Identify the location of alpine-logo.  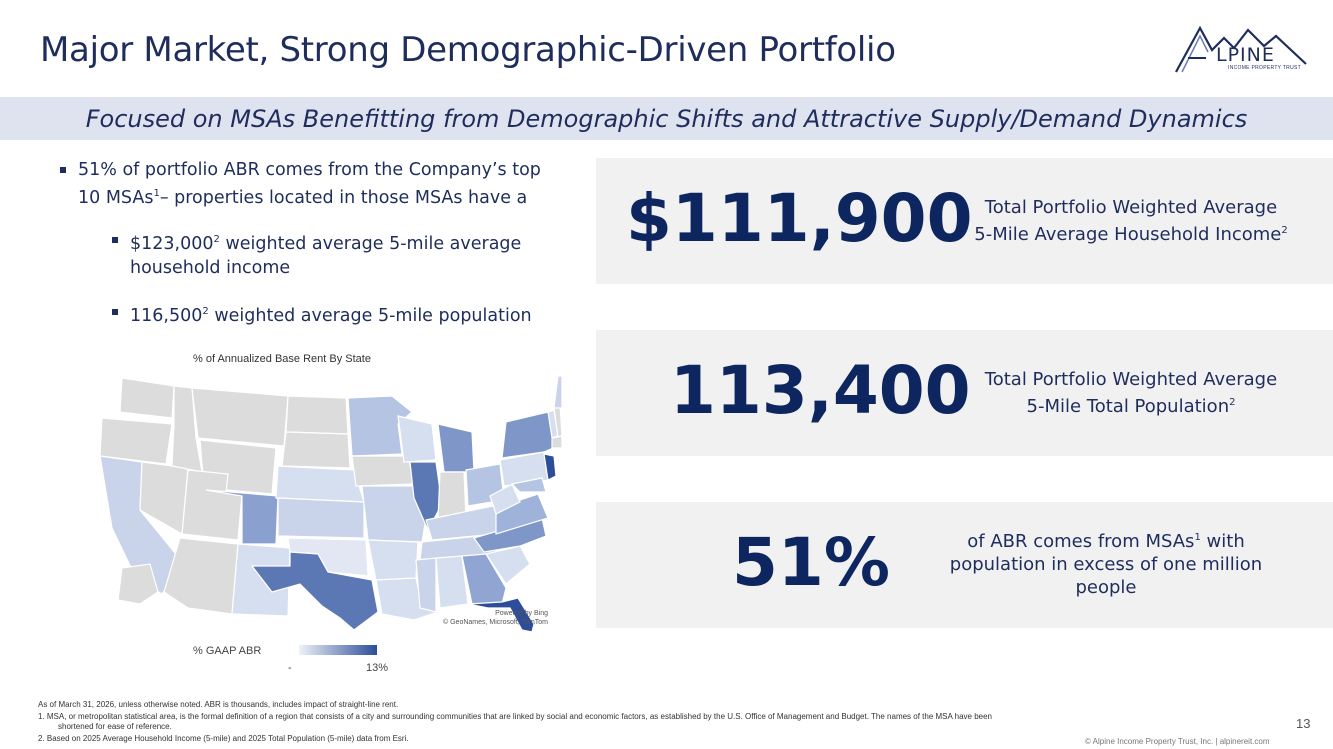
(1241, 49).